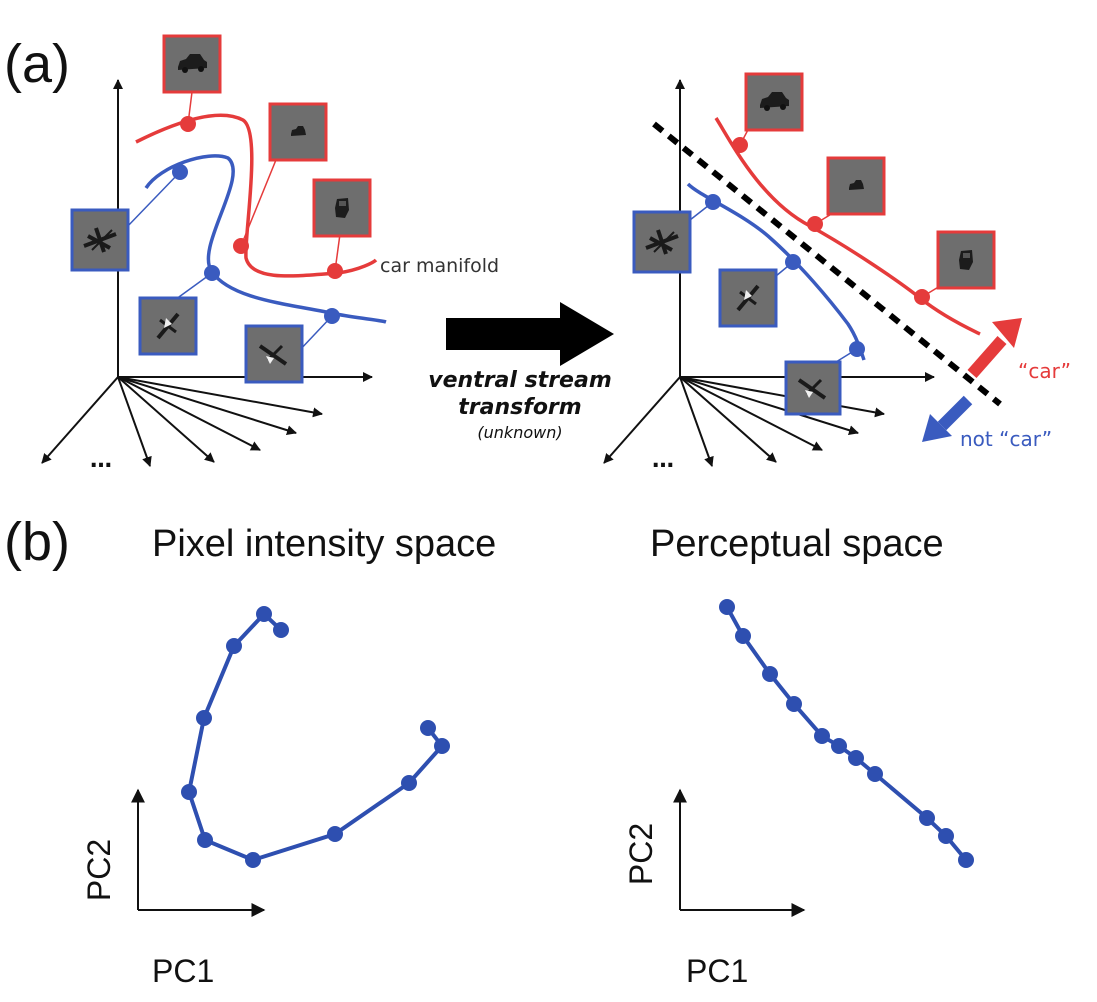 The width and height of the screenshot is (1097, 1002). I want to click on manifold-points-left, so click(257, 220).